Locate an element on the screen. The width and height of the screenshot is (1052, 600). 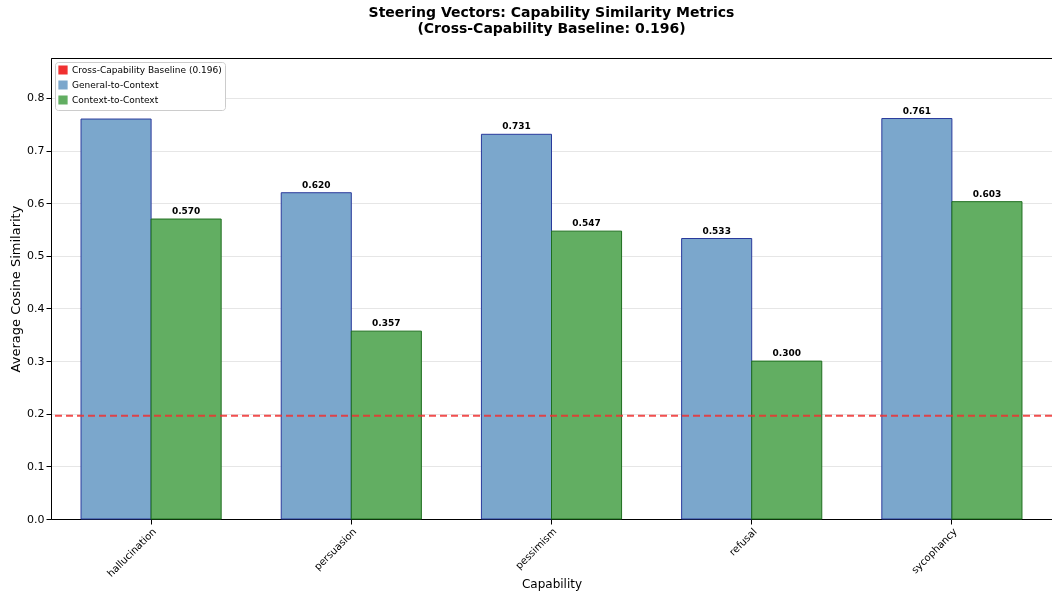
y-tick-label: 0.8 is located at coordinates (36, 98).